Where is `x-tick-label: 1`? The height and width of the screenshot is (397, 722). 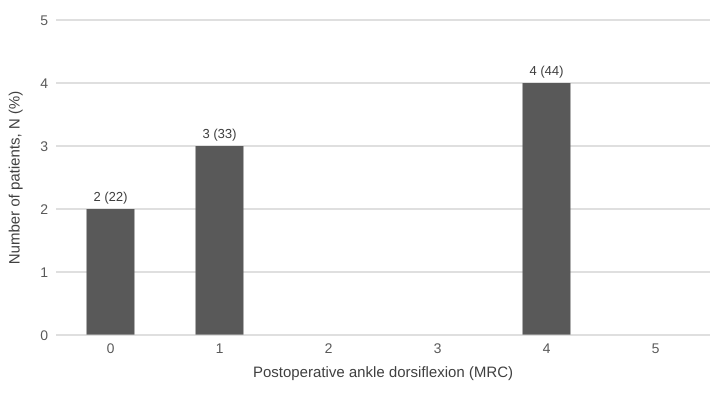 x-tick-label: 1 is located at coordinates (220, 348).